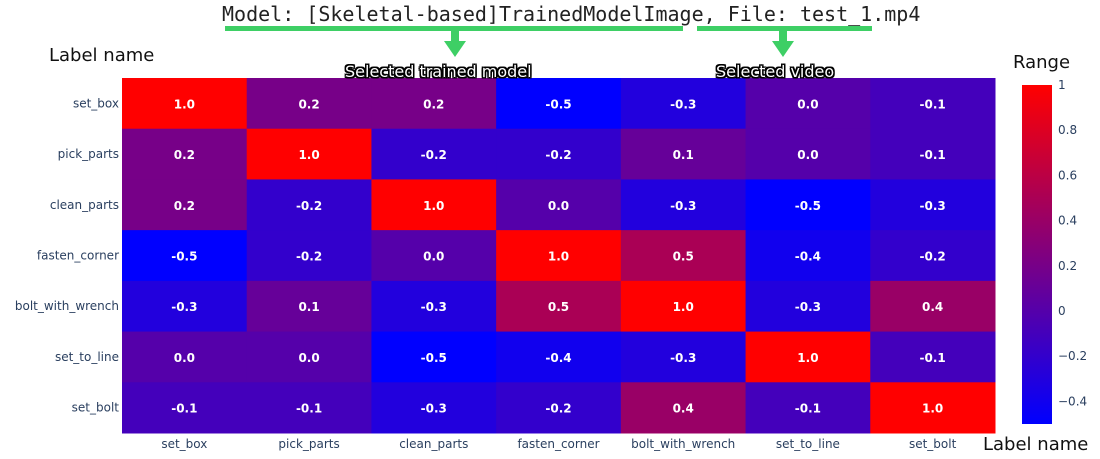  I want to click on colorbar-tick-label: 1, so click(1062, 85).